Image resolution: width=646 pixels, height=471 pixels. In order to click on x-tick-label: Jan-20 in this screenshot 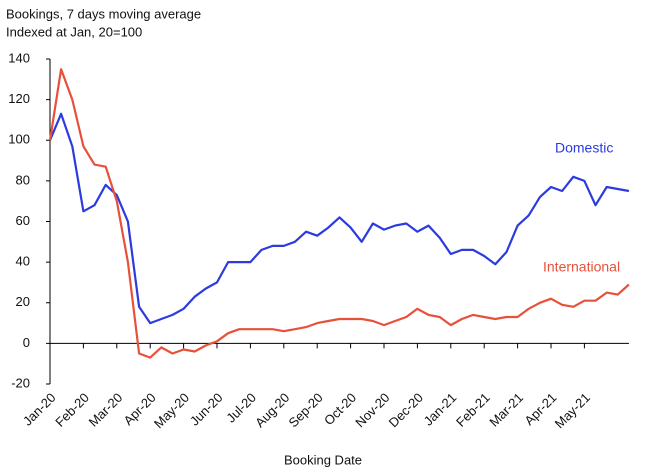, I will do `click(39, 409)`.